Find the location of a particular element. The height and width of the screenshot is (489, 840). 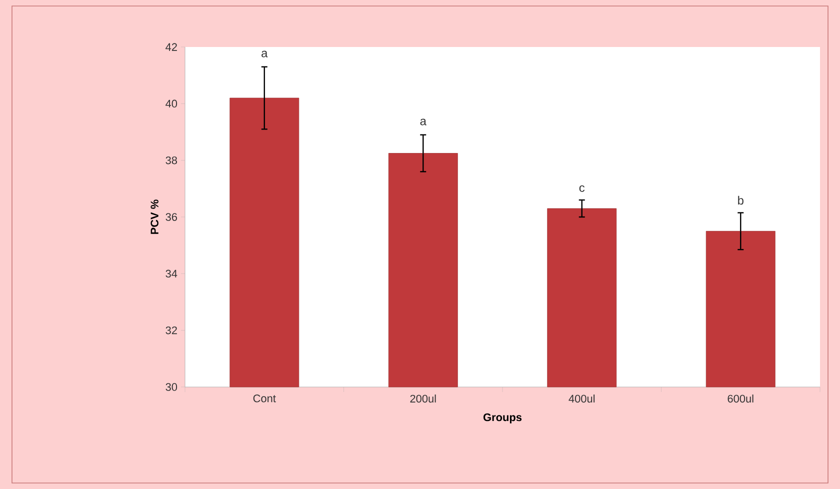

annotation: b is located at coordinates (741, 200).